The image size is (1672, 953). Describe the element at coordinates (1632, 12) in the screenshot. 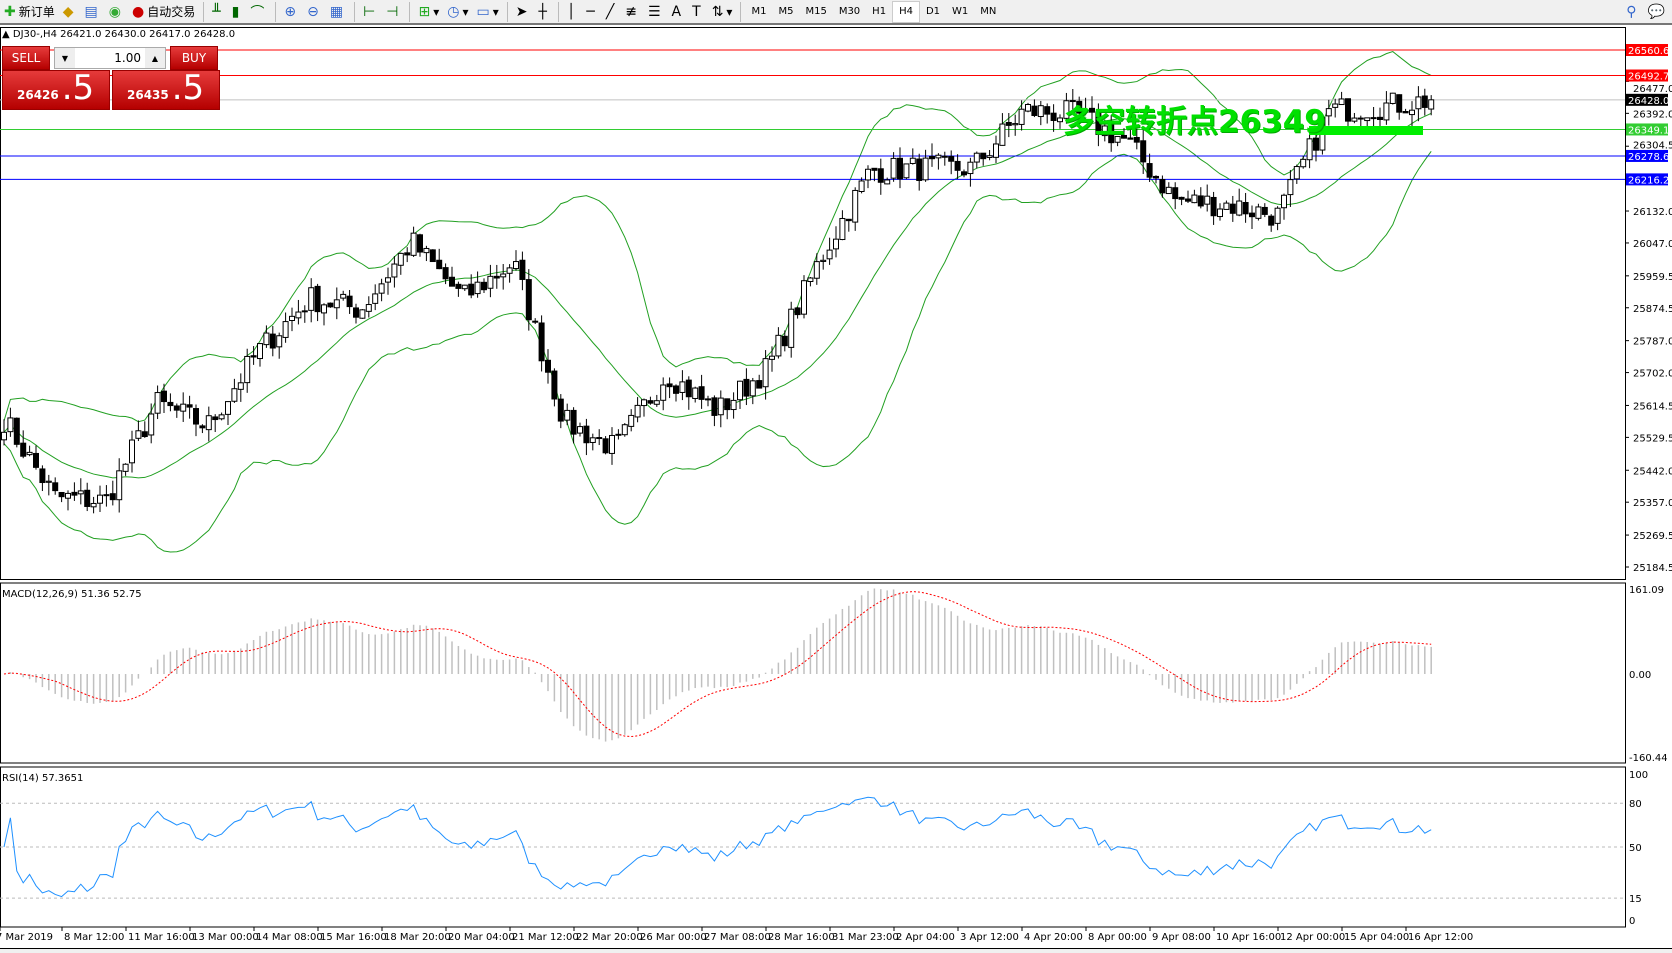

I see `search-button: ⚲` at that location.